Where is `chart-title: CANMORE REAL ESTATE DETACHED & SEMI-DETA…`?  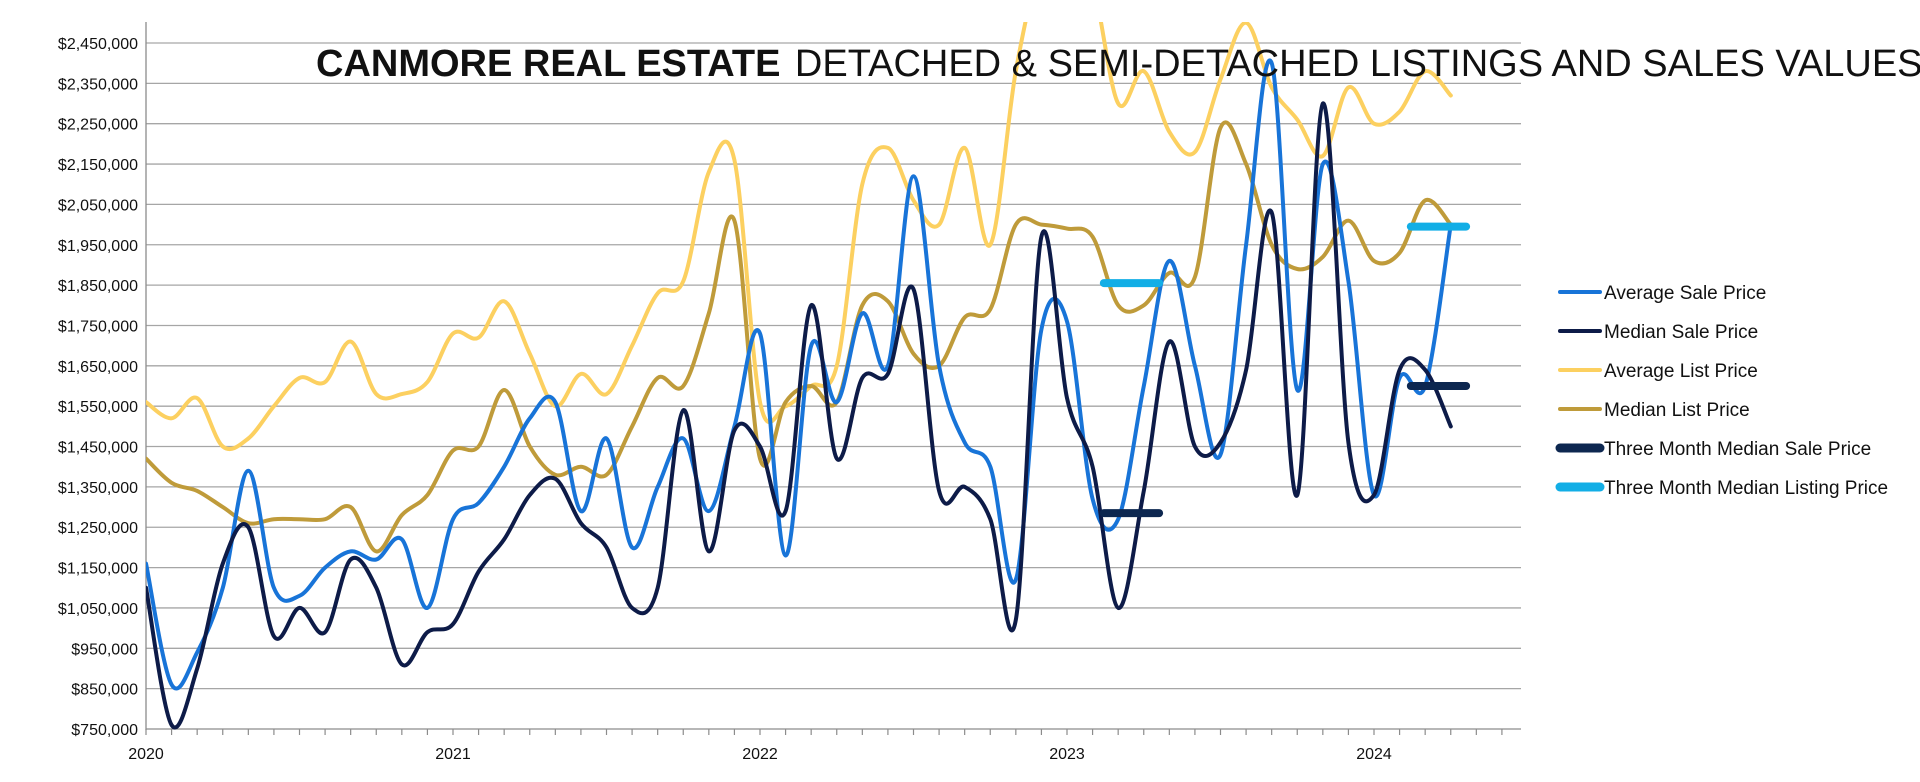
chart-title: CANMORE REAL ESTATE DETACHED & SEMI-DETA… is located at coordinates (1118, 64).